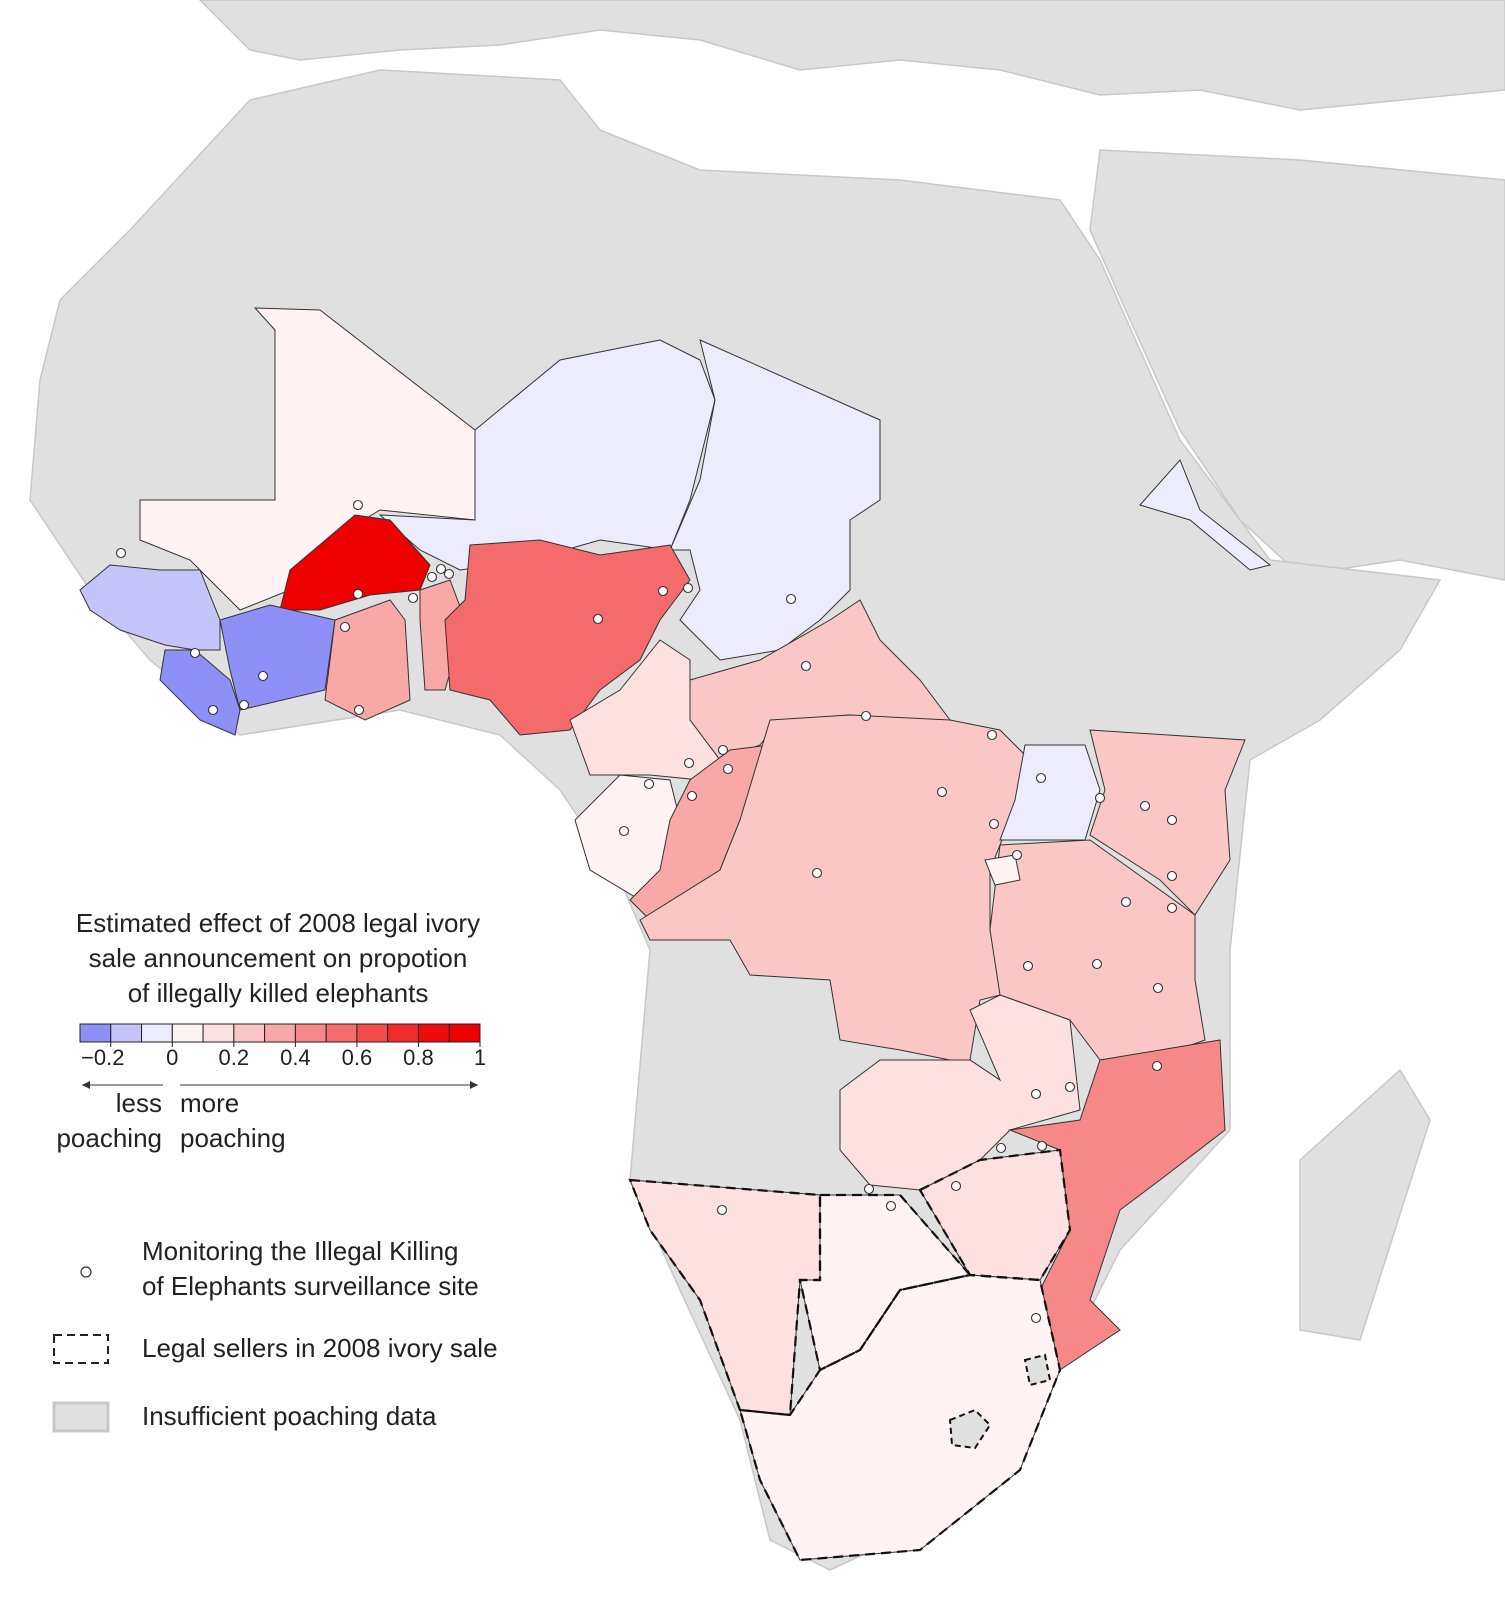 This screenshot has width=1505, height=1600. I want to click on right-label: poaching, so click(233, 1138).